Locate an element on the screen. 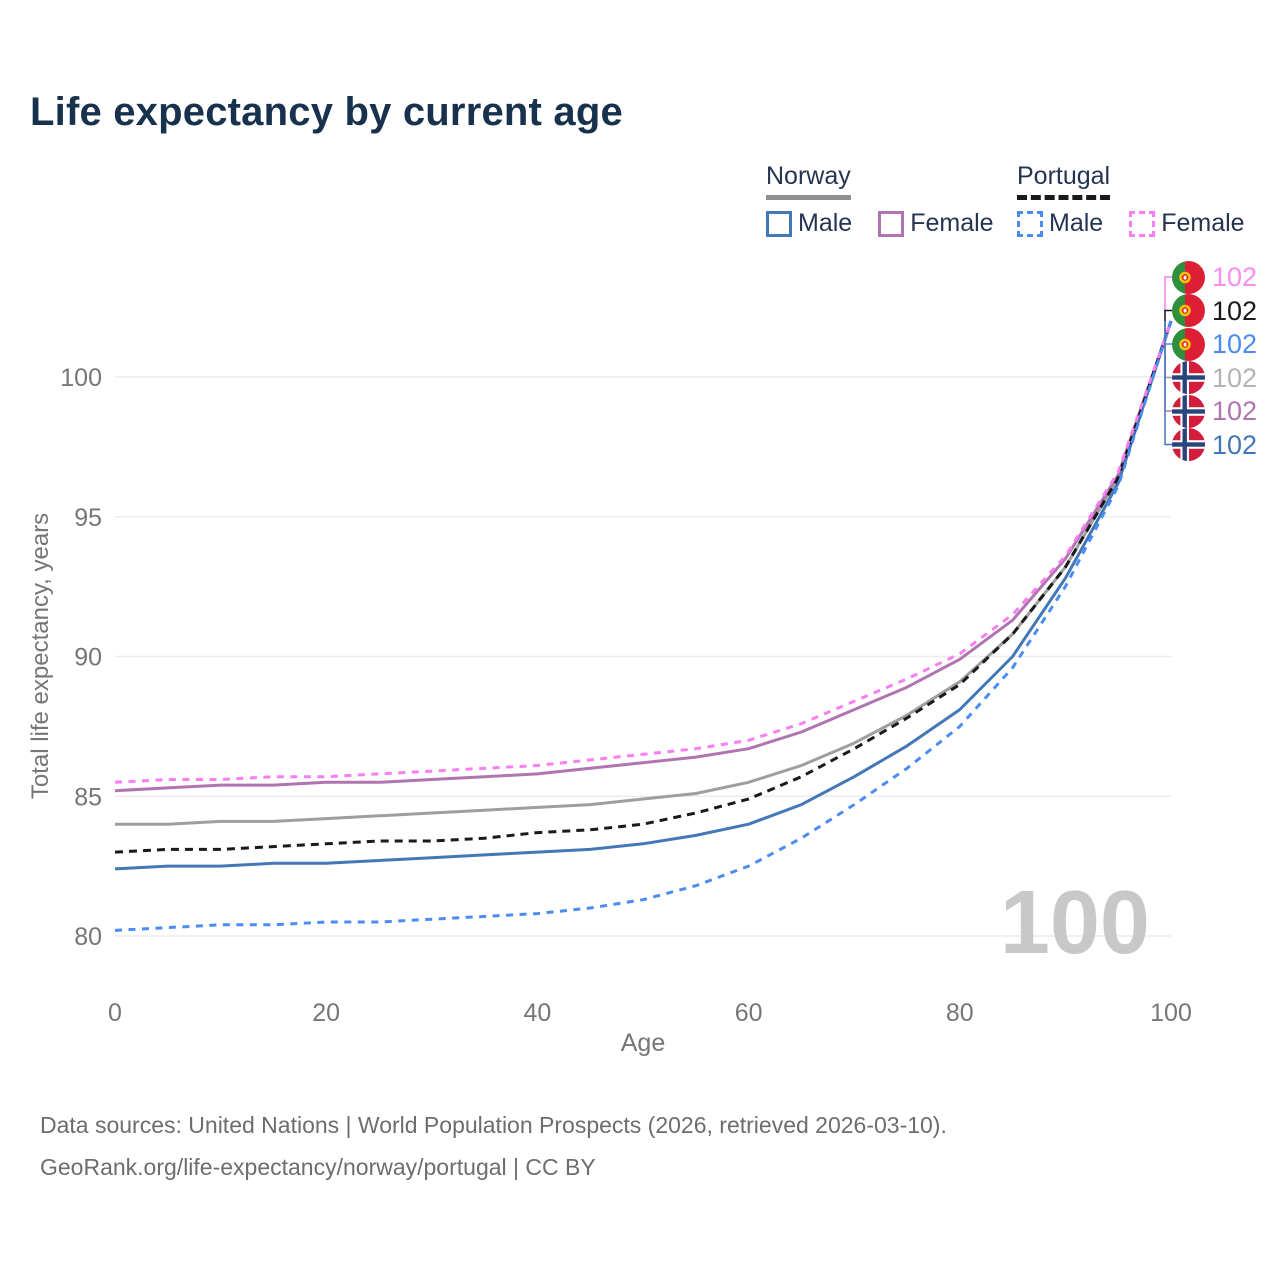  legend-item-norway-male: Male is located at coordinates (809, 223).